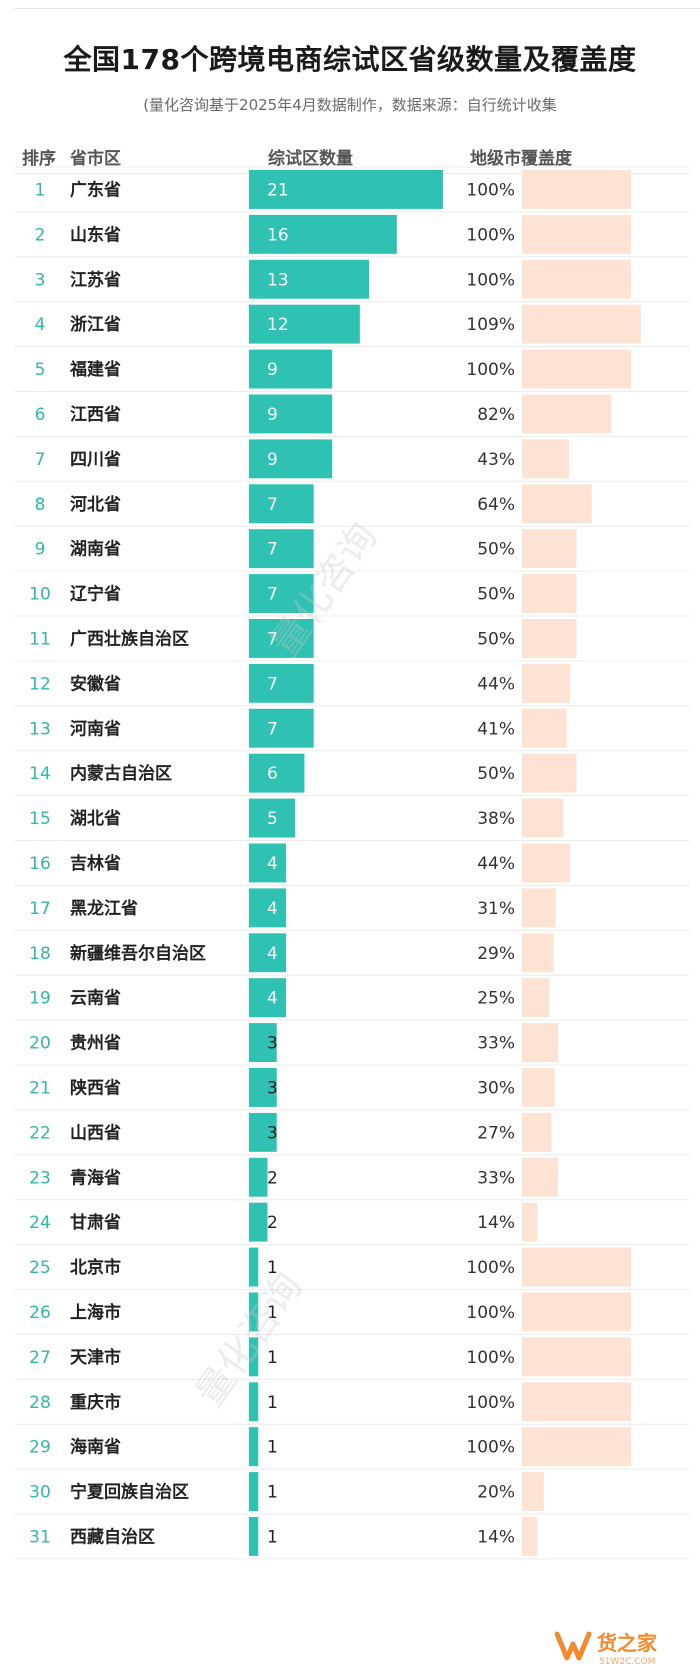 This screenshot has width=700, height=1678. I want to click on rank-label: 27, so click(40, 1358).